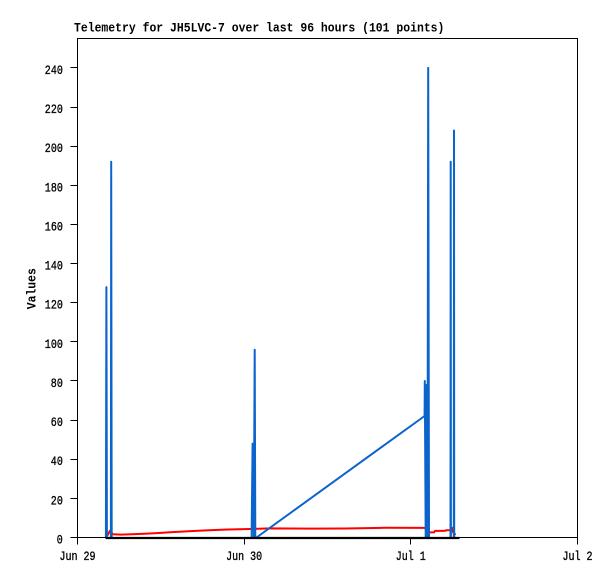 Image resolution: width=615 pixels, height=579 pixels. What do you see at coordinates (57, 423) in the screenshot?
I see `svg-text: 60` at bounding box center [57, 423].